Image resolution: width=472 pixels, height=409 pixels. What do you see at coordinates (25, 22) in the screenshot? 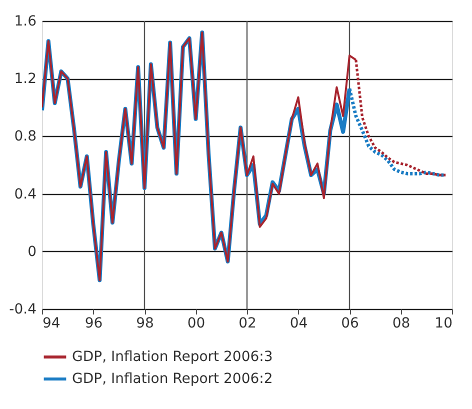
I see `y-tick-label: 1.6` at bounding box center [25, 22].